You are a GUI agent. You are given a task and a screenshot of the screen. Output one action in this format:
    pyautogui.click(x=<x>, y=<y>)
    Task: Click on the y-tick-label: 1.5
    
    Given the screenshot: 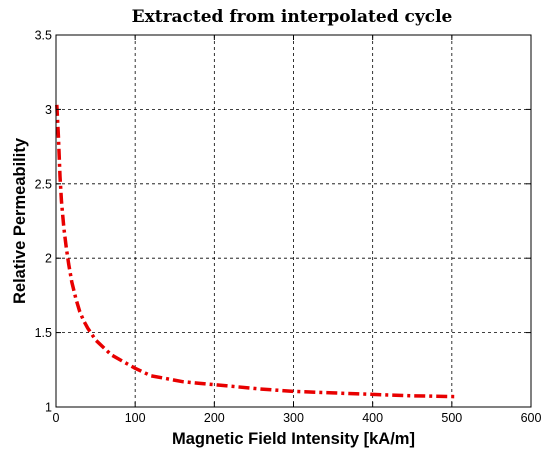 What is the action you would take?
    pyautogui.click(x=43, y=333)
    